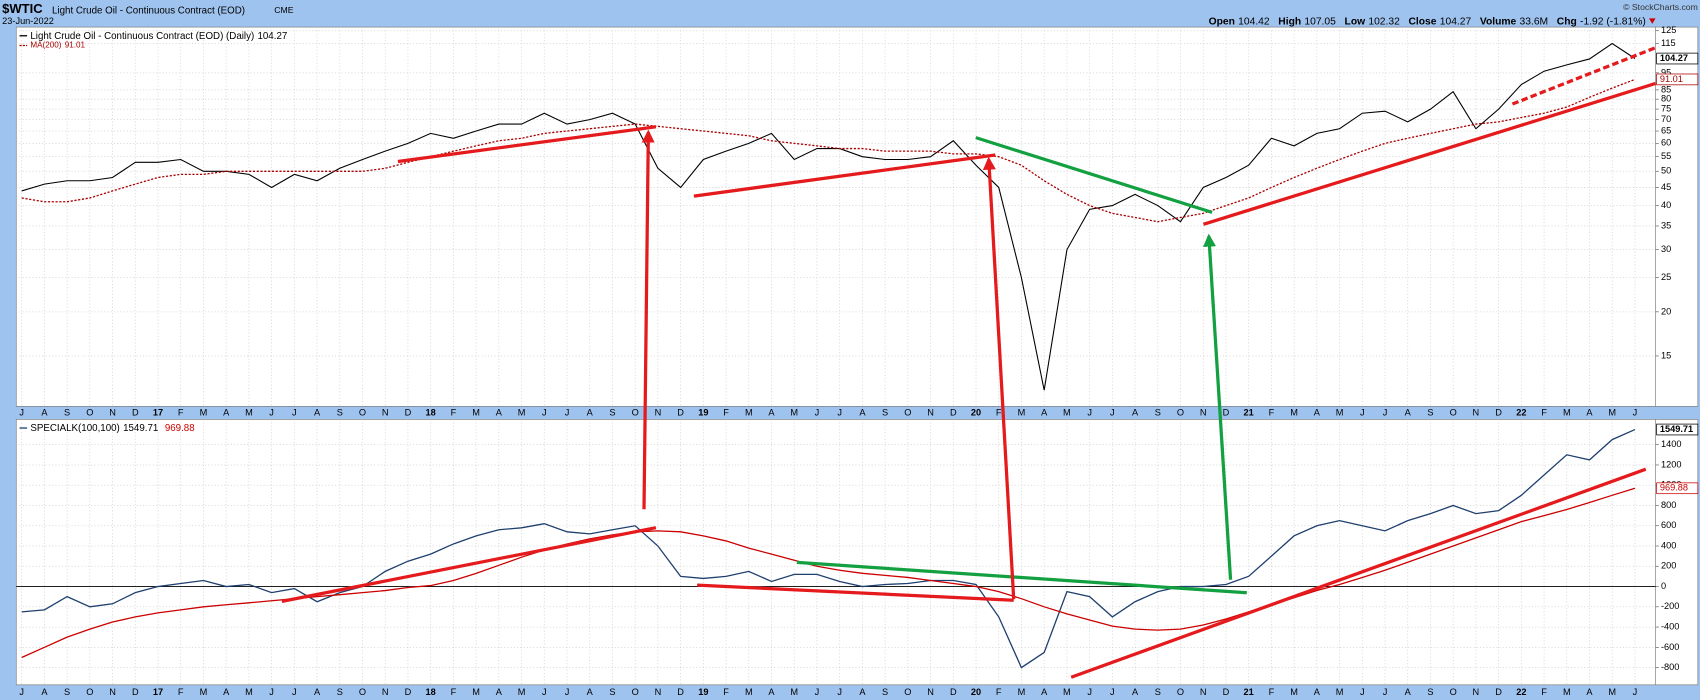 Image resolution: width=1700 pixels, height=700 pixels. Describe the element at coordinates (648, 319) in the screenshot. I see `arrow` at that location.